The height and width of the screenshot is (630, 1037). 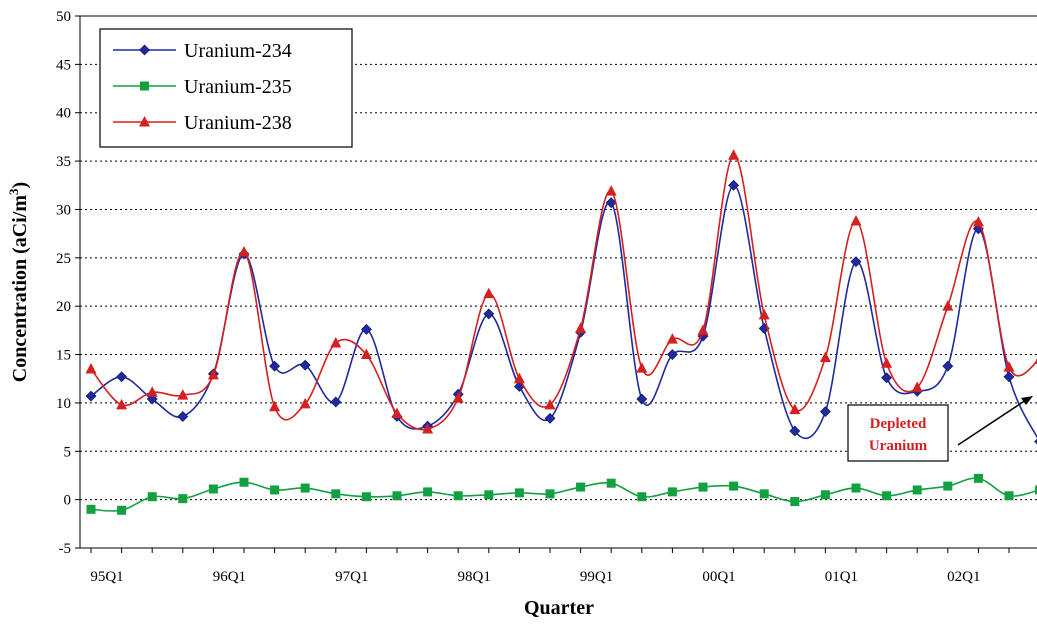 What do you see at coordinates (474, 577) in the screenshot?
I see `x-tick-label: 98Q1` at bounding box center [474, 577].